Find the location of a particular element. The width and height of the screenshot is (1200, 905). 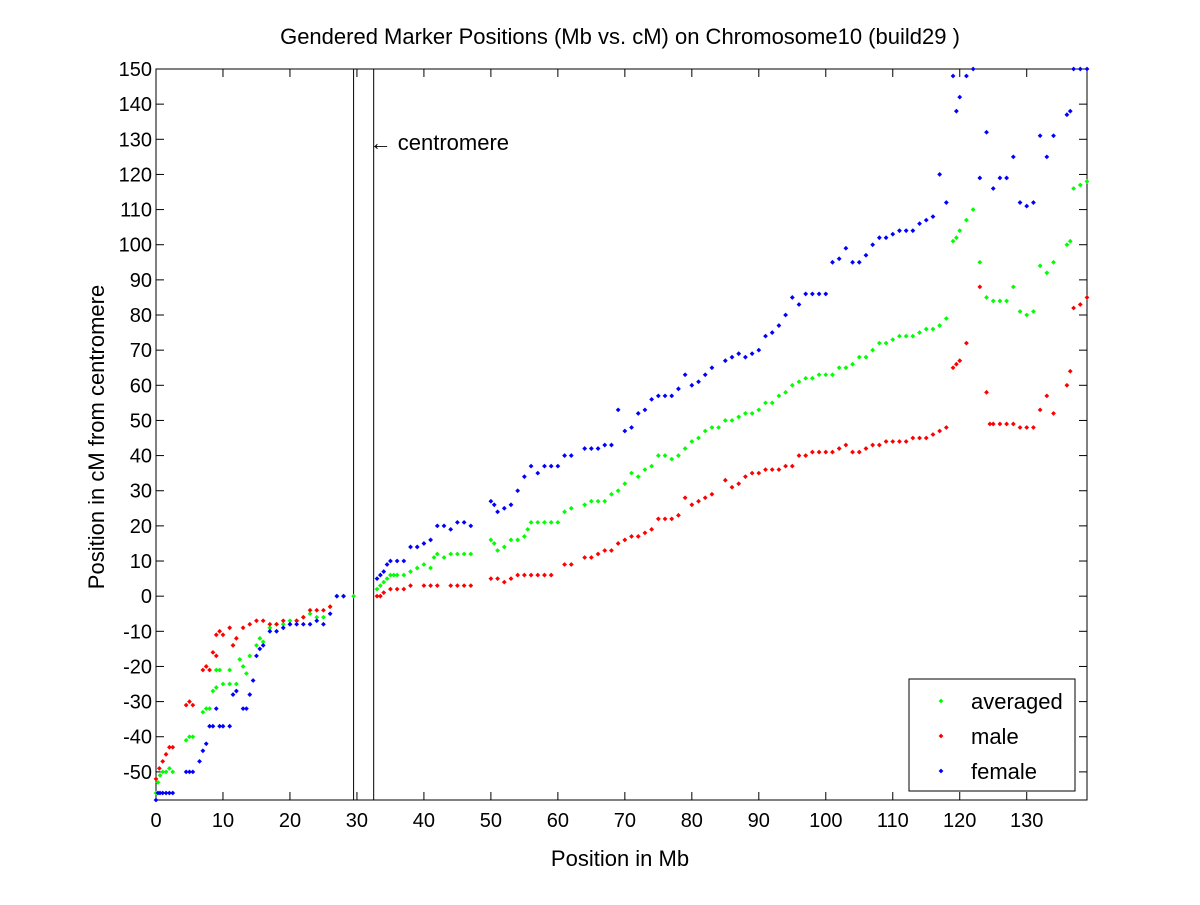

y-tick-label: -40 is located at coordinates (137, 738).